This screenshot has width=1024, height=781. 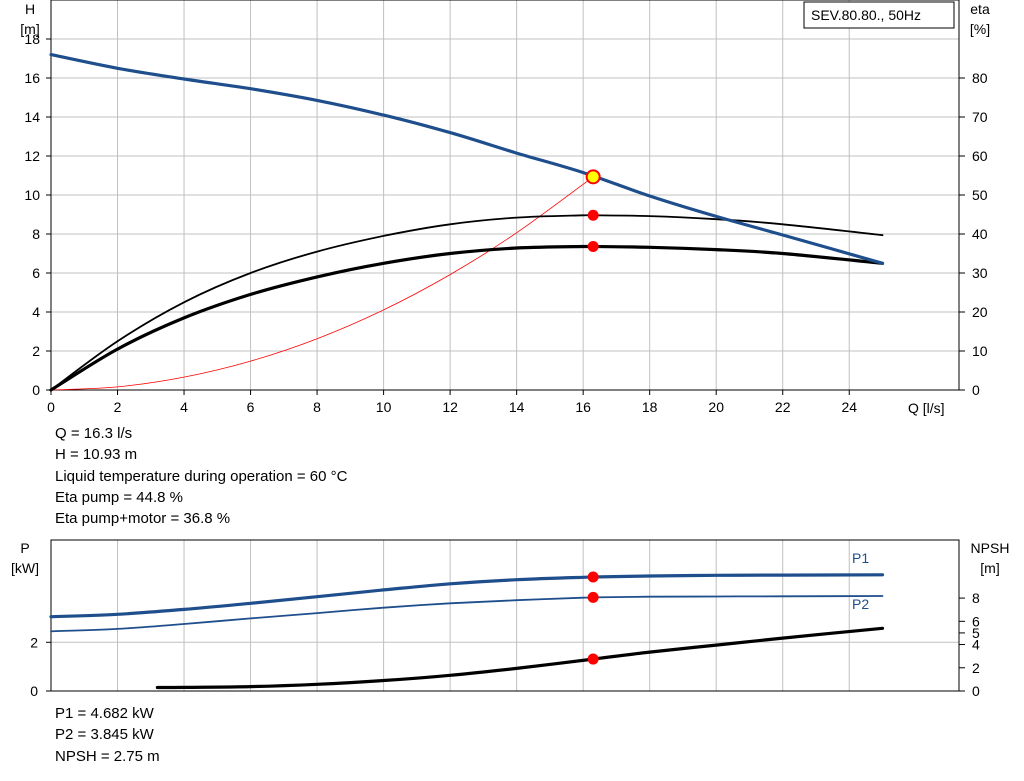 I want to click on info-p2: P2 = 3.845 kW, so click(x=104, y=735).